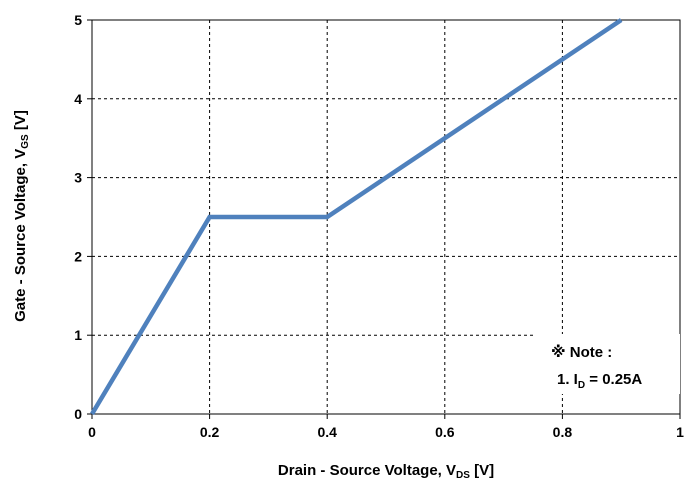  Describe the element at coordinates (563, 432) in the screenshot. I see `x-tick-label: 0.8` at that location.